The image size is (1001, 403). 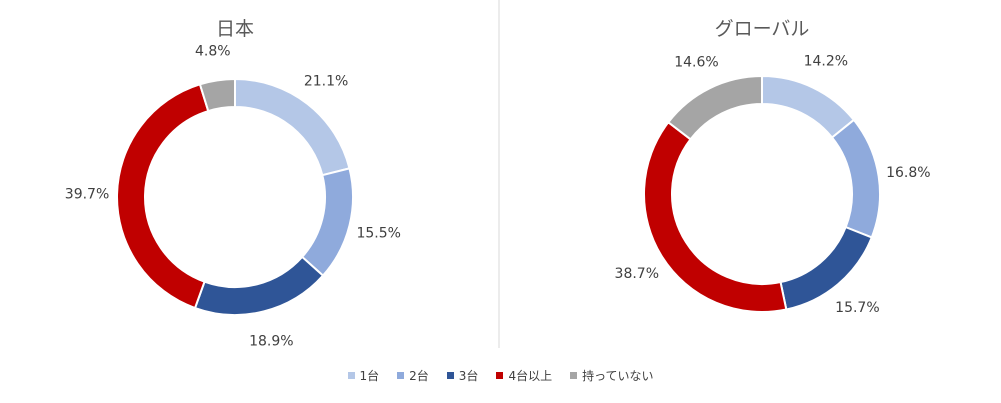 I want to click on legend-item-4: 4台以上, so click(x=524, y=375).